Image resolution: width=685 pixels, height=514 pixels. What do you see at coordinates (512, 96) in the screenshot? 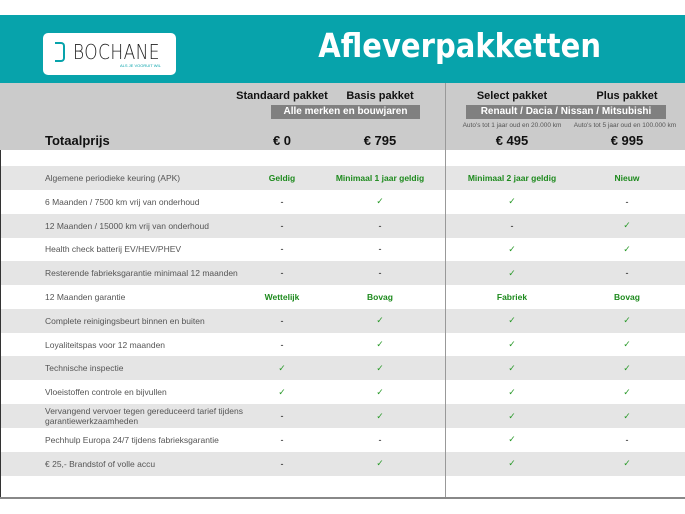
I see `column-header-select: Select pakket` at bounding box center [512, 96].